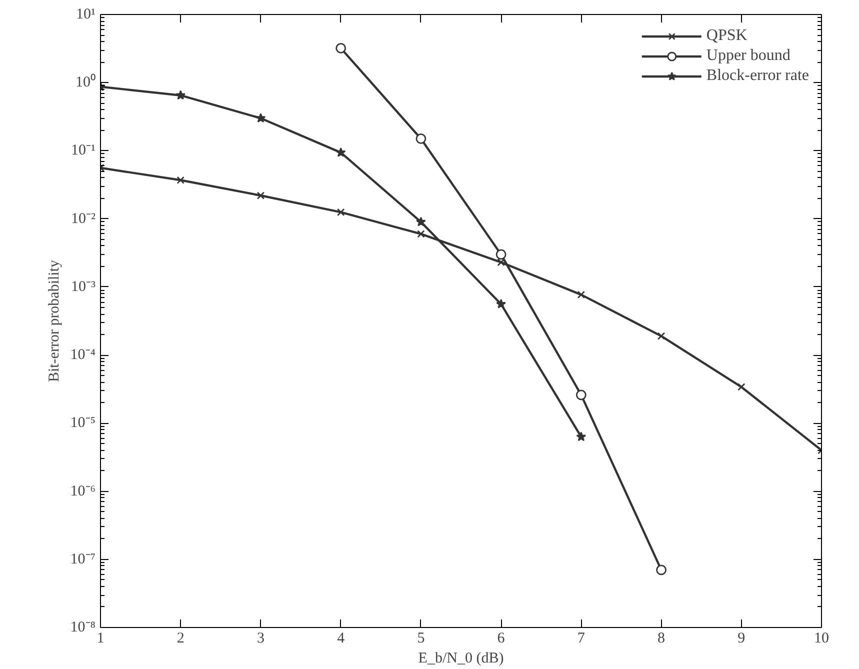 The width and height of the screenshot is (859, 669). What do you see at coordinates (748, 56) in the screenshot?
I see `legend-label: Upper bound` at bounding box center [748, 56].